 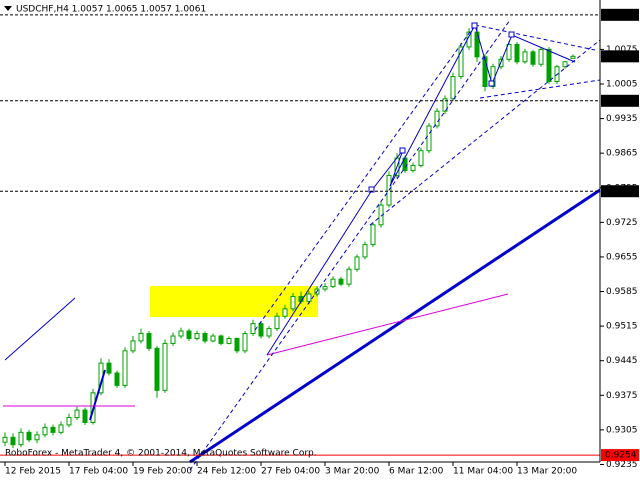 What do you see at coordinates (547, 472) in the screenshot?
I see `x-tick-label: 13 Mar 20:00` at bounding box center [547, 472].